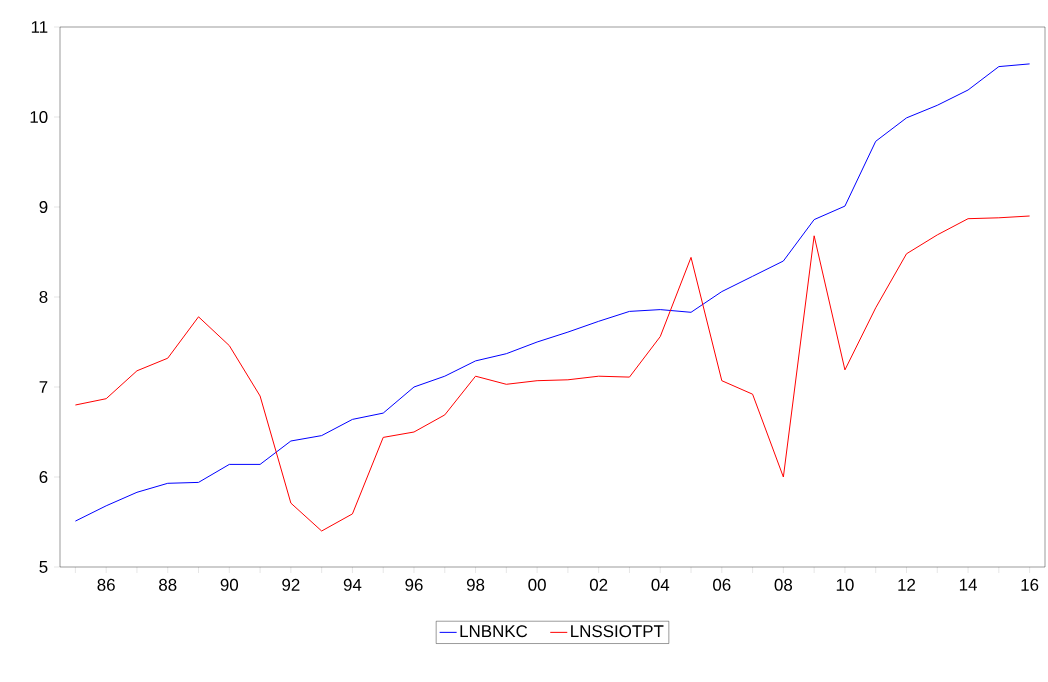 The width and height of the screenshot is (1048, 682). What do you see at coordinates (494, 631) in the screenshot?
I see `legend-label: LNBNKC` at bounding box center [494, 631].